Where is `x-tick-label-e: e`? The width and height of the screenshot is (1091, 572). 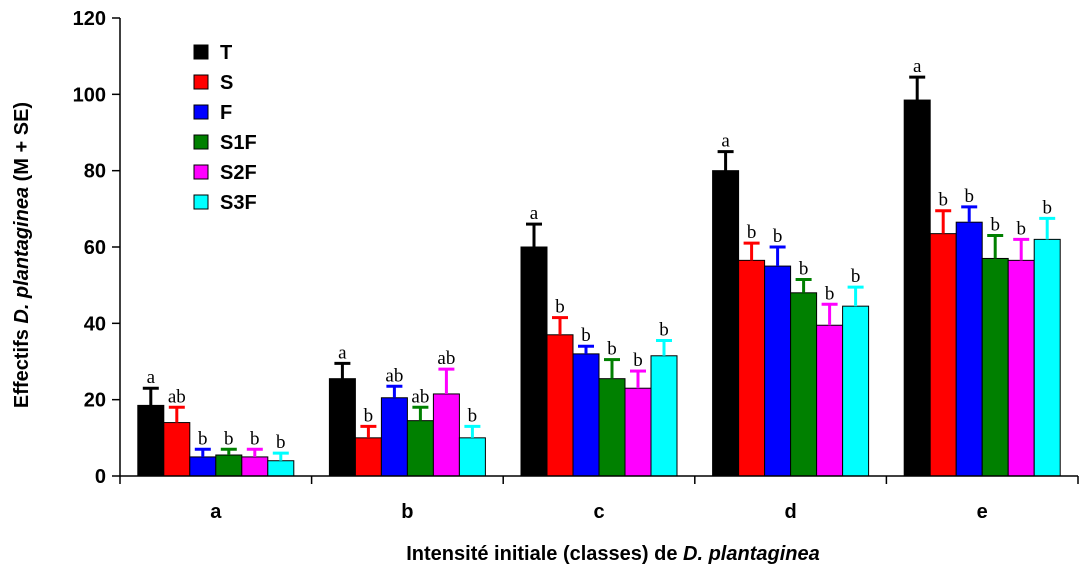
x-tick-label-e: e is located at coordinates (982, 512).